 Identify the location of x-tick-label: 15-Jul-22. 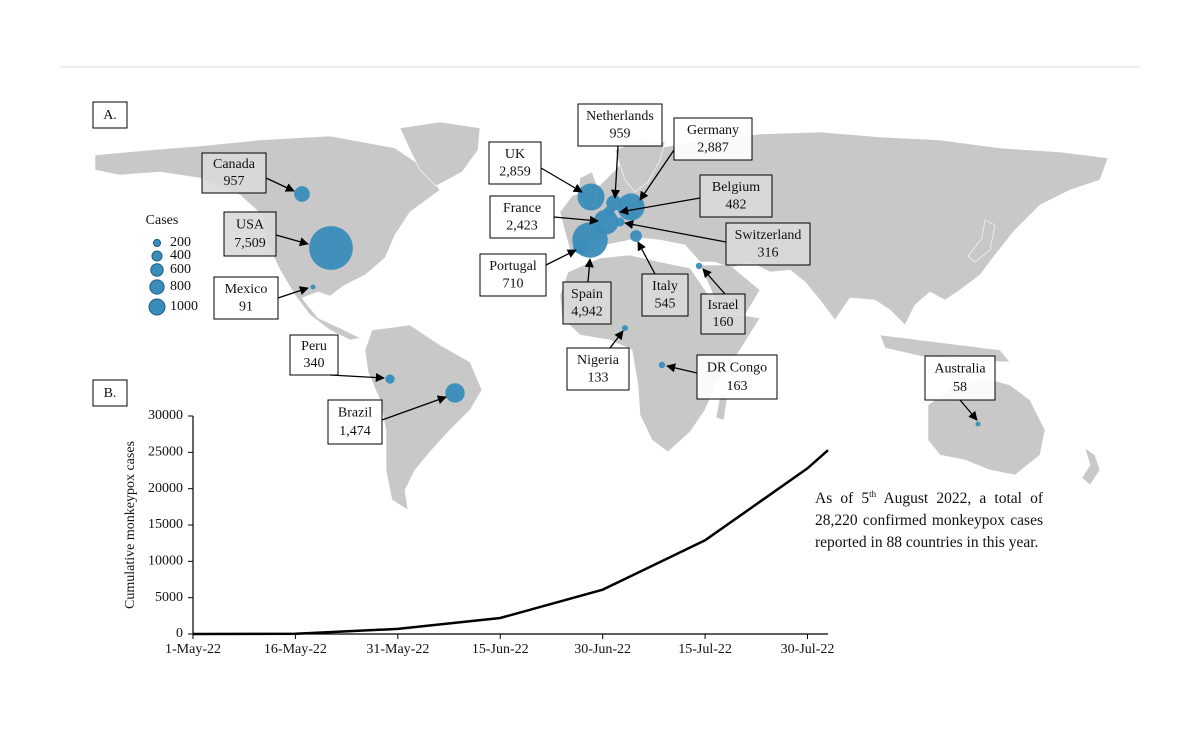
(705, 649).